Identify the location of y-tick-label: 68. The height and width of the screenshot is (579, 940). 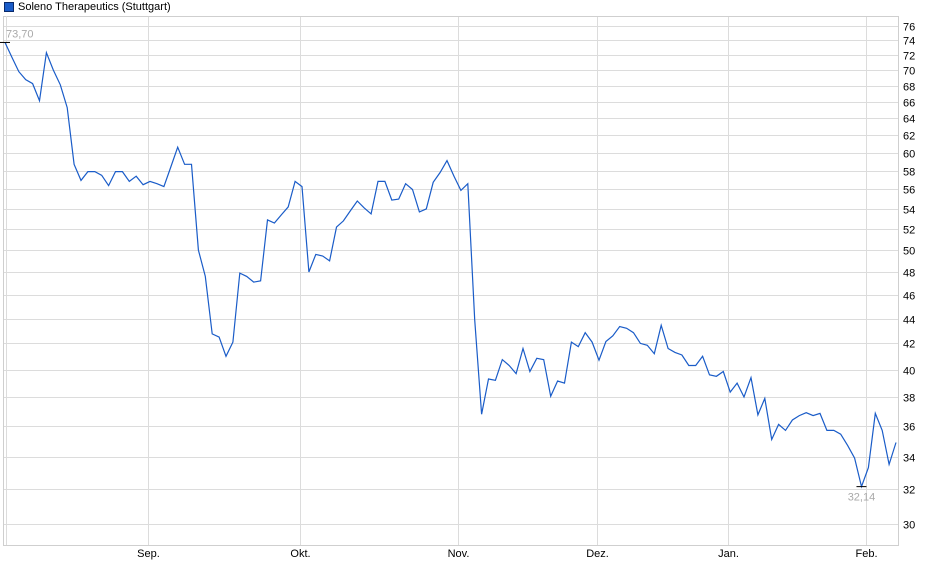
(909, 88).